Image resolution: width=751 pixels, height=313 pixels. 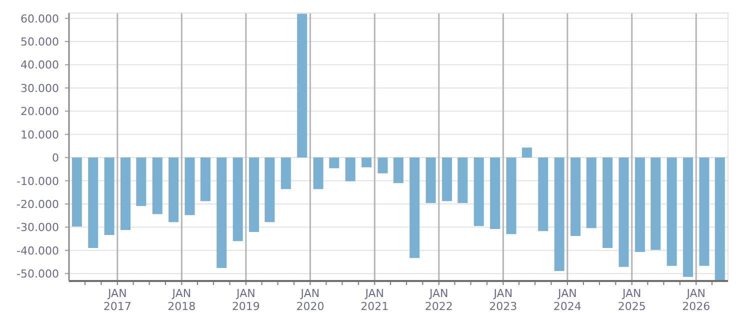 What do you see at coordinates (117, 300) in the screenshot?
I see `x-tick-label: JAN 2017` at bounding box center [117, 300].